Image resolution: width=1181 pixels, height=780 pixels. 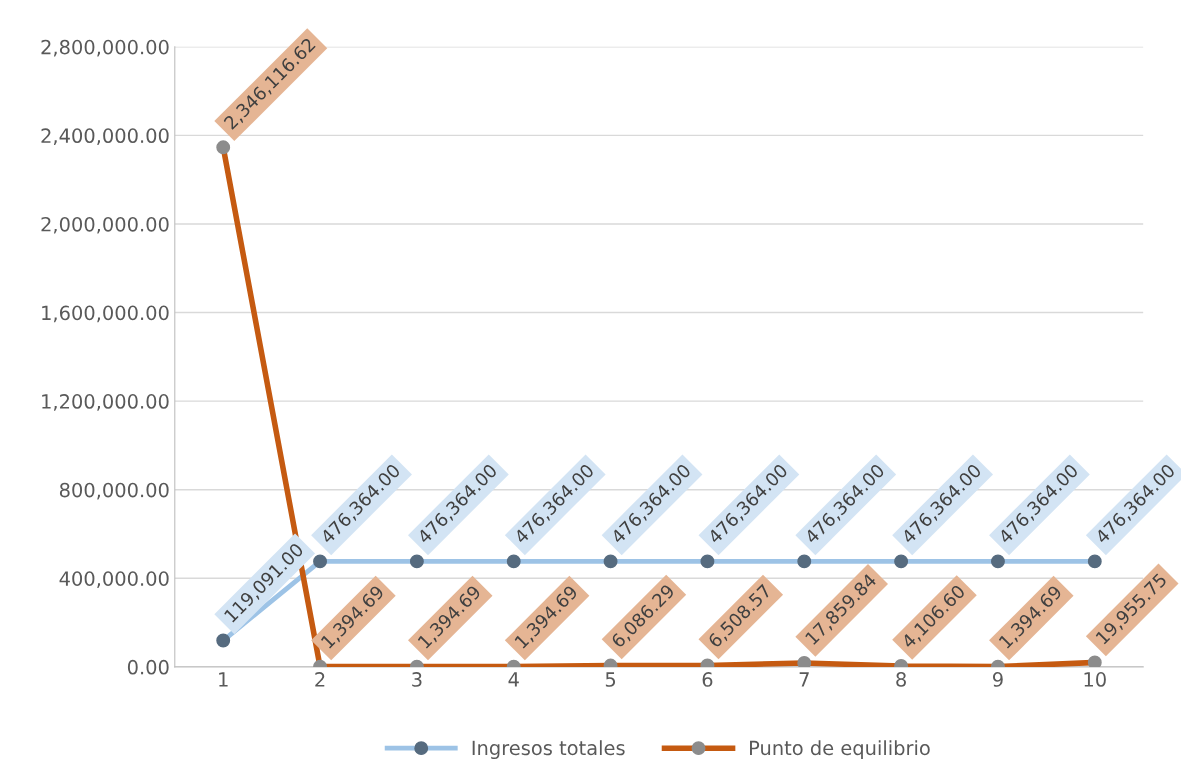 I want to click on x-tick-label: 2, so click(x=320, y=679).